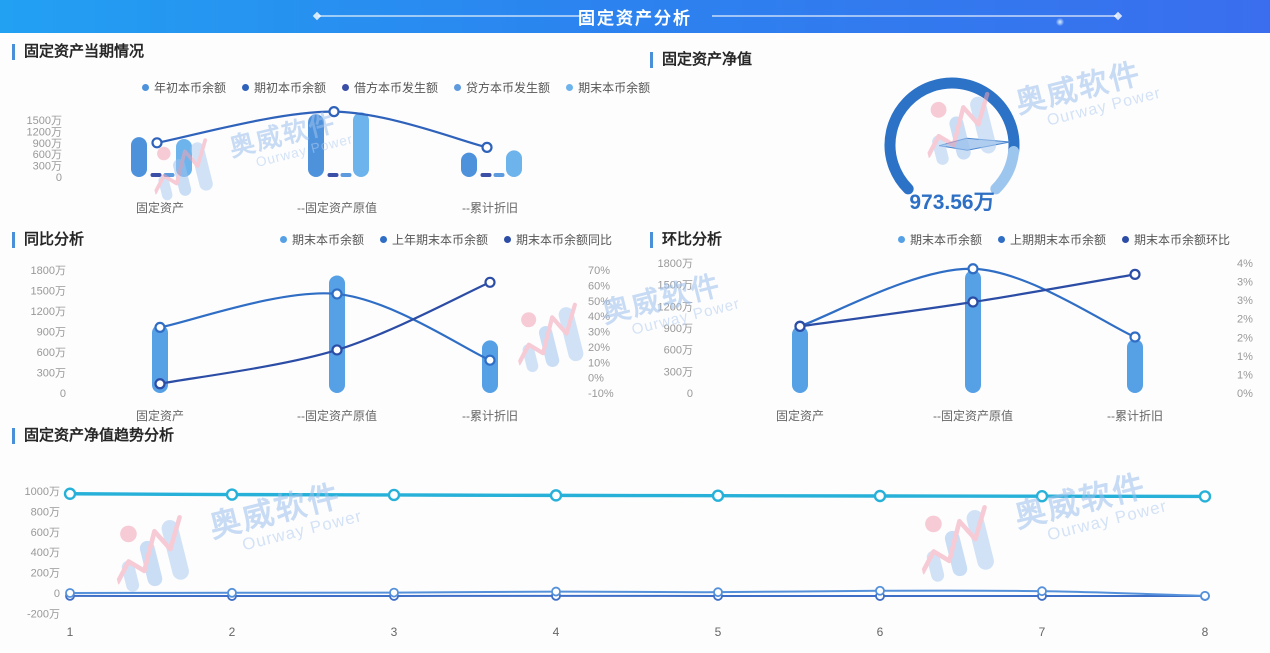  What do you see at coordinates (1245, 283) in the screenshot?
I see `axis-tick-label: 3%` at bounding box center [1245, 283].